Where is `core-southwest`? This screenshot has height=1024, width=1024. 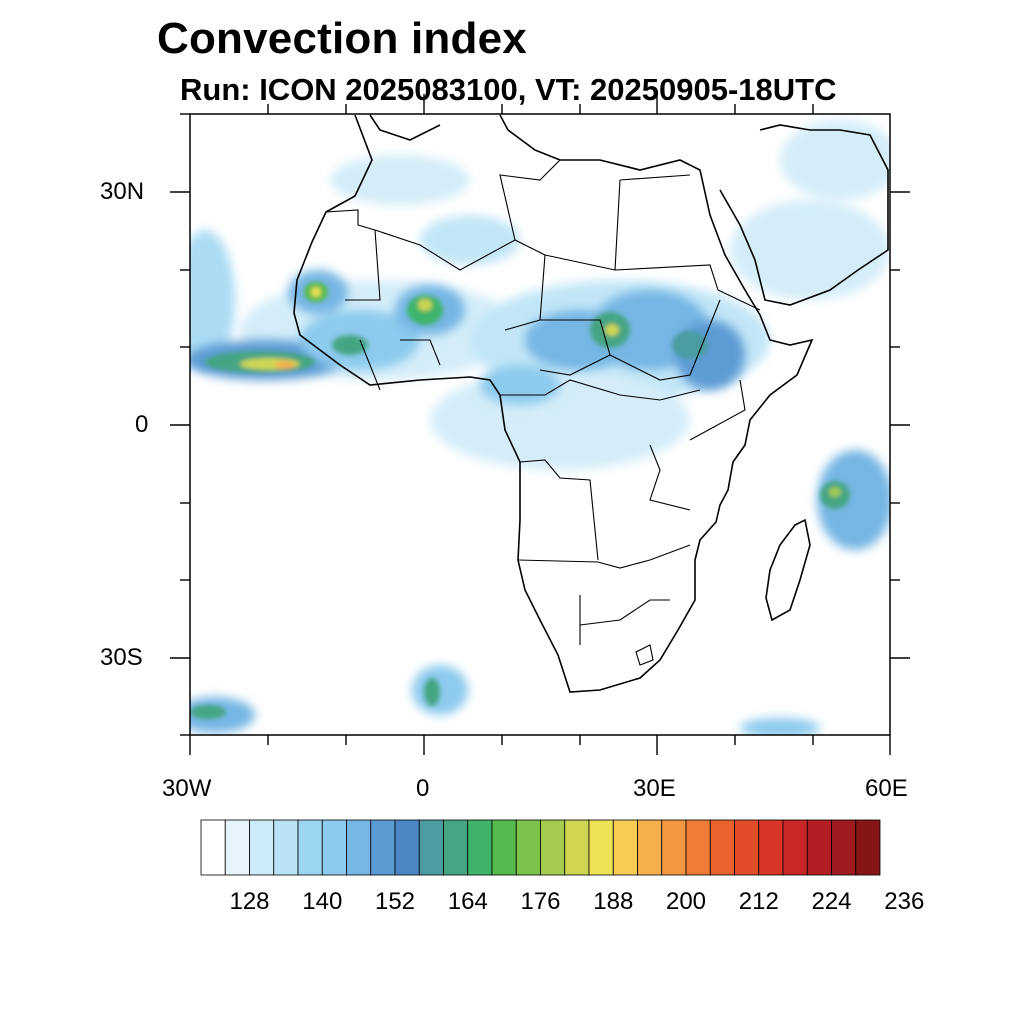
core-southwest is located at coordinates (208, 712).